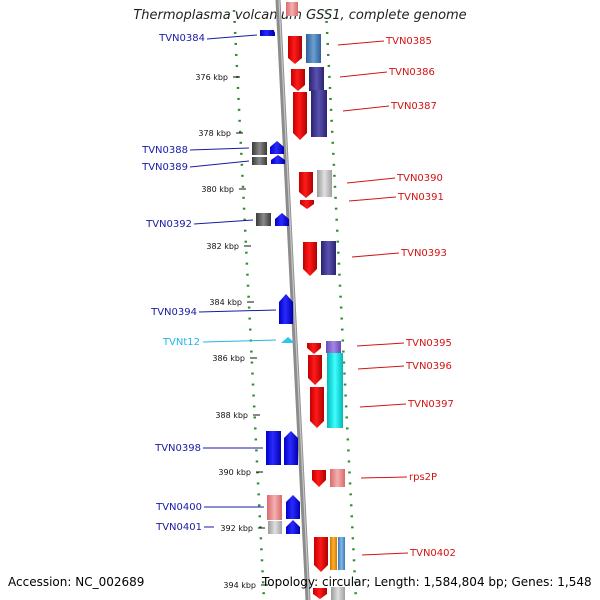 The width and height of the screenshot is (600, 600). I want to click on rna-feature, so click(288, 340).